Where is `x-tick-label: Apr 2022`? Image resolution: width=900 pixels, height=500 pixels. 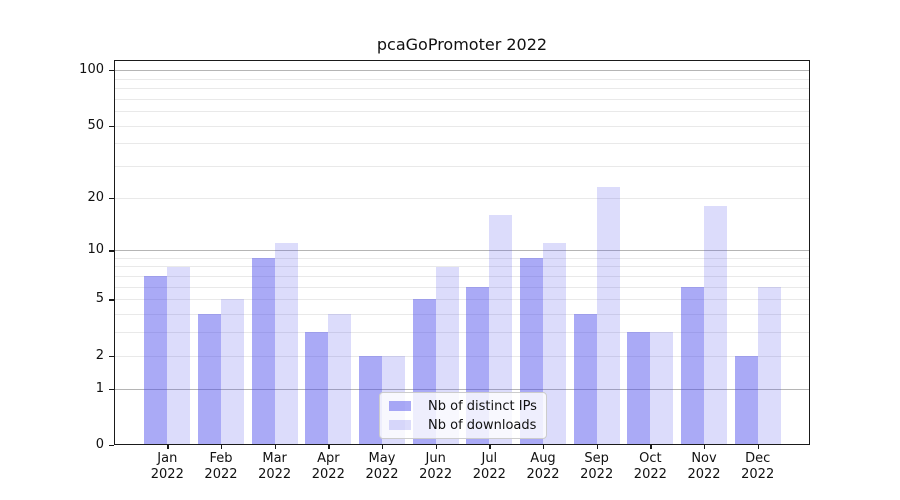
x-tick-label: Apr 2022 is located at coordinates (328, 467).